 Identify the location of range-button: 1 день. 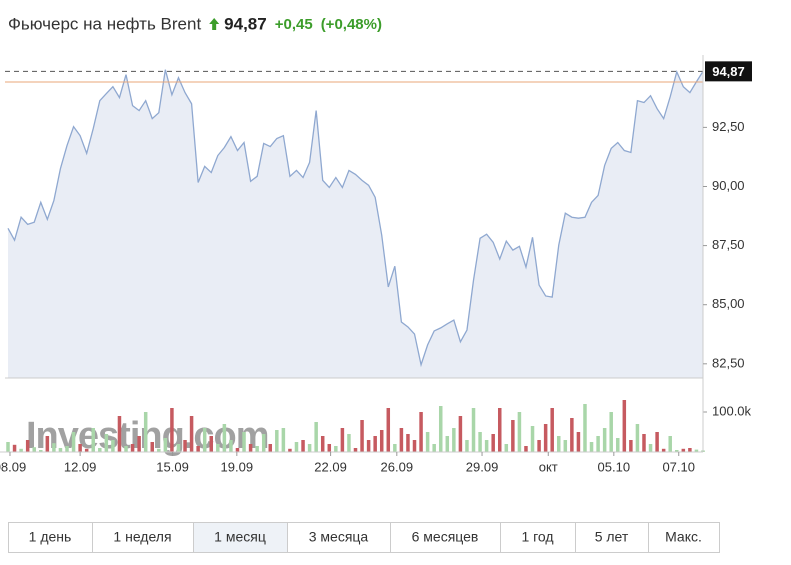
(50, 537).